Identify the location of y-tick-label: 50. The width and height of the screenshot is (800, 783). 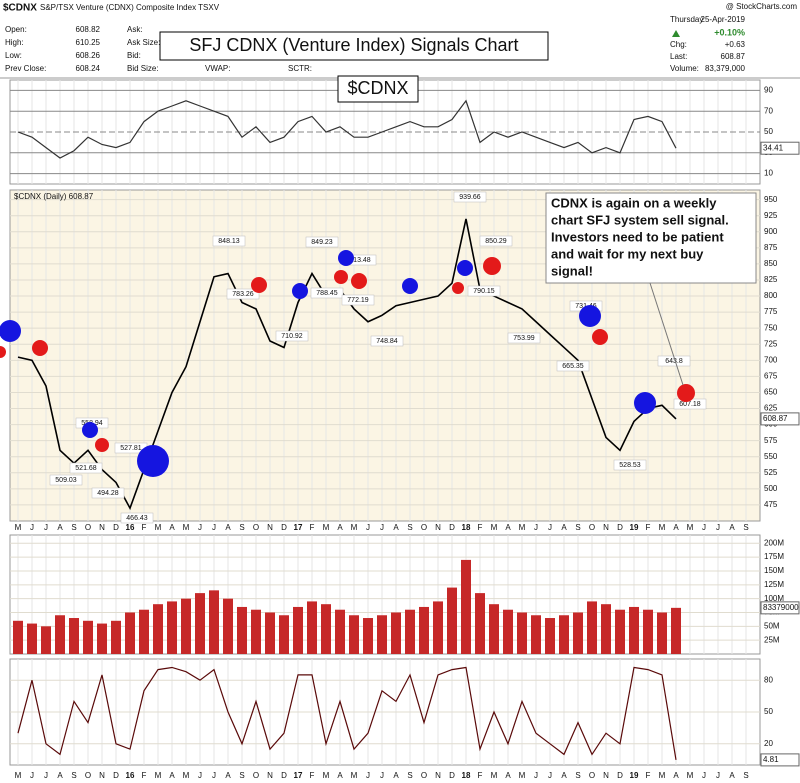
(768, 131).